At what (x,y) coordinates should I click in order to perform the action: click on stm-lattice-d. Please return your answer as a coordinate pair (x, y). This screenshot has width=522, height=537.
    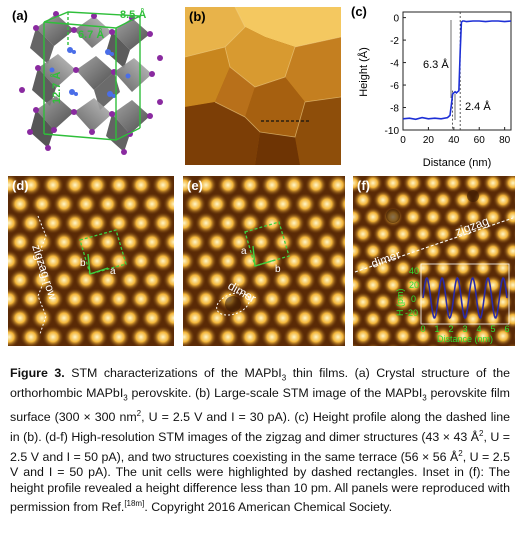
    Looking at the image, I should click on (91, 261).